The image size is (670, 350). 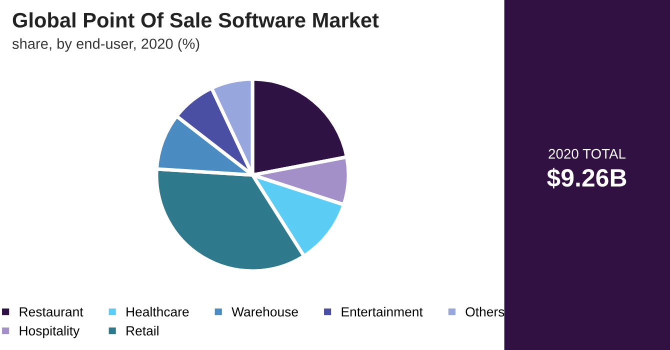 What do you see at coordinates (142, 331) in the screenshot?
I see `legend-label: Retail` at bounding box center [142, 331].